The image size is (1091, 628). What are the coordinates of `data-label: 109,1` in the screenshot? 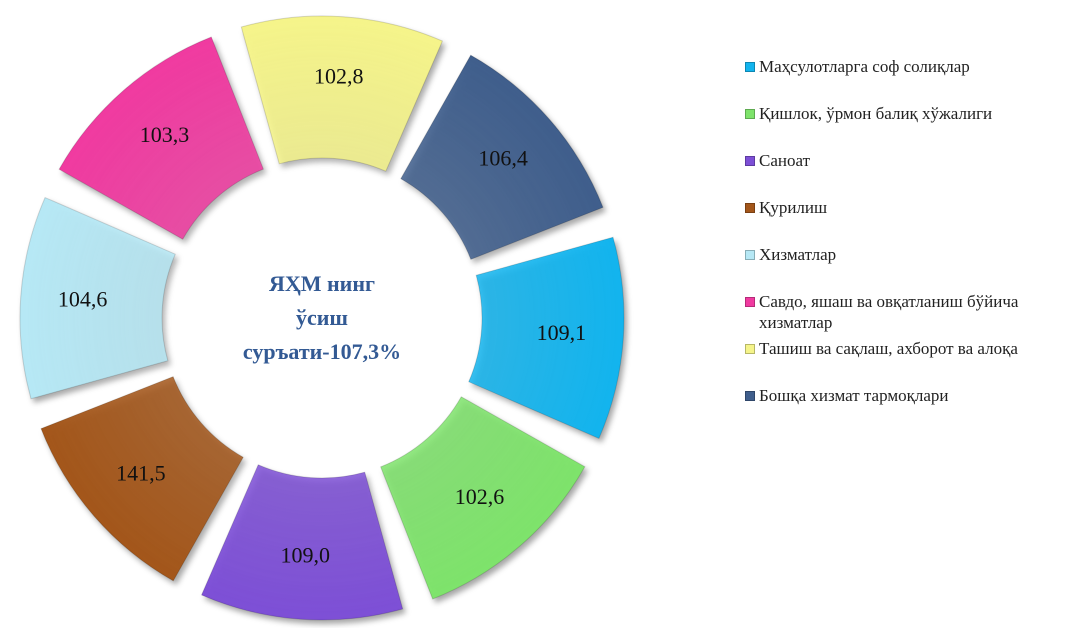 It's located at (562, 332).